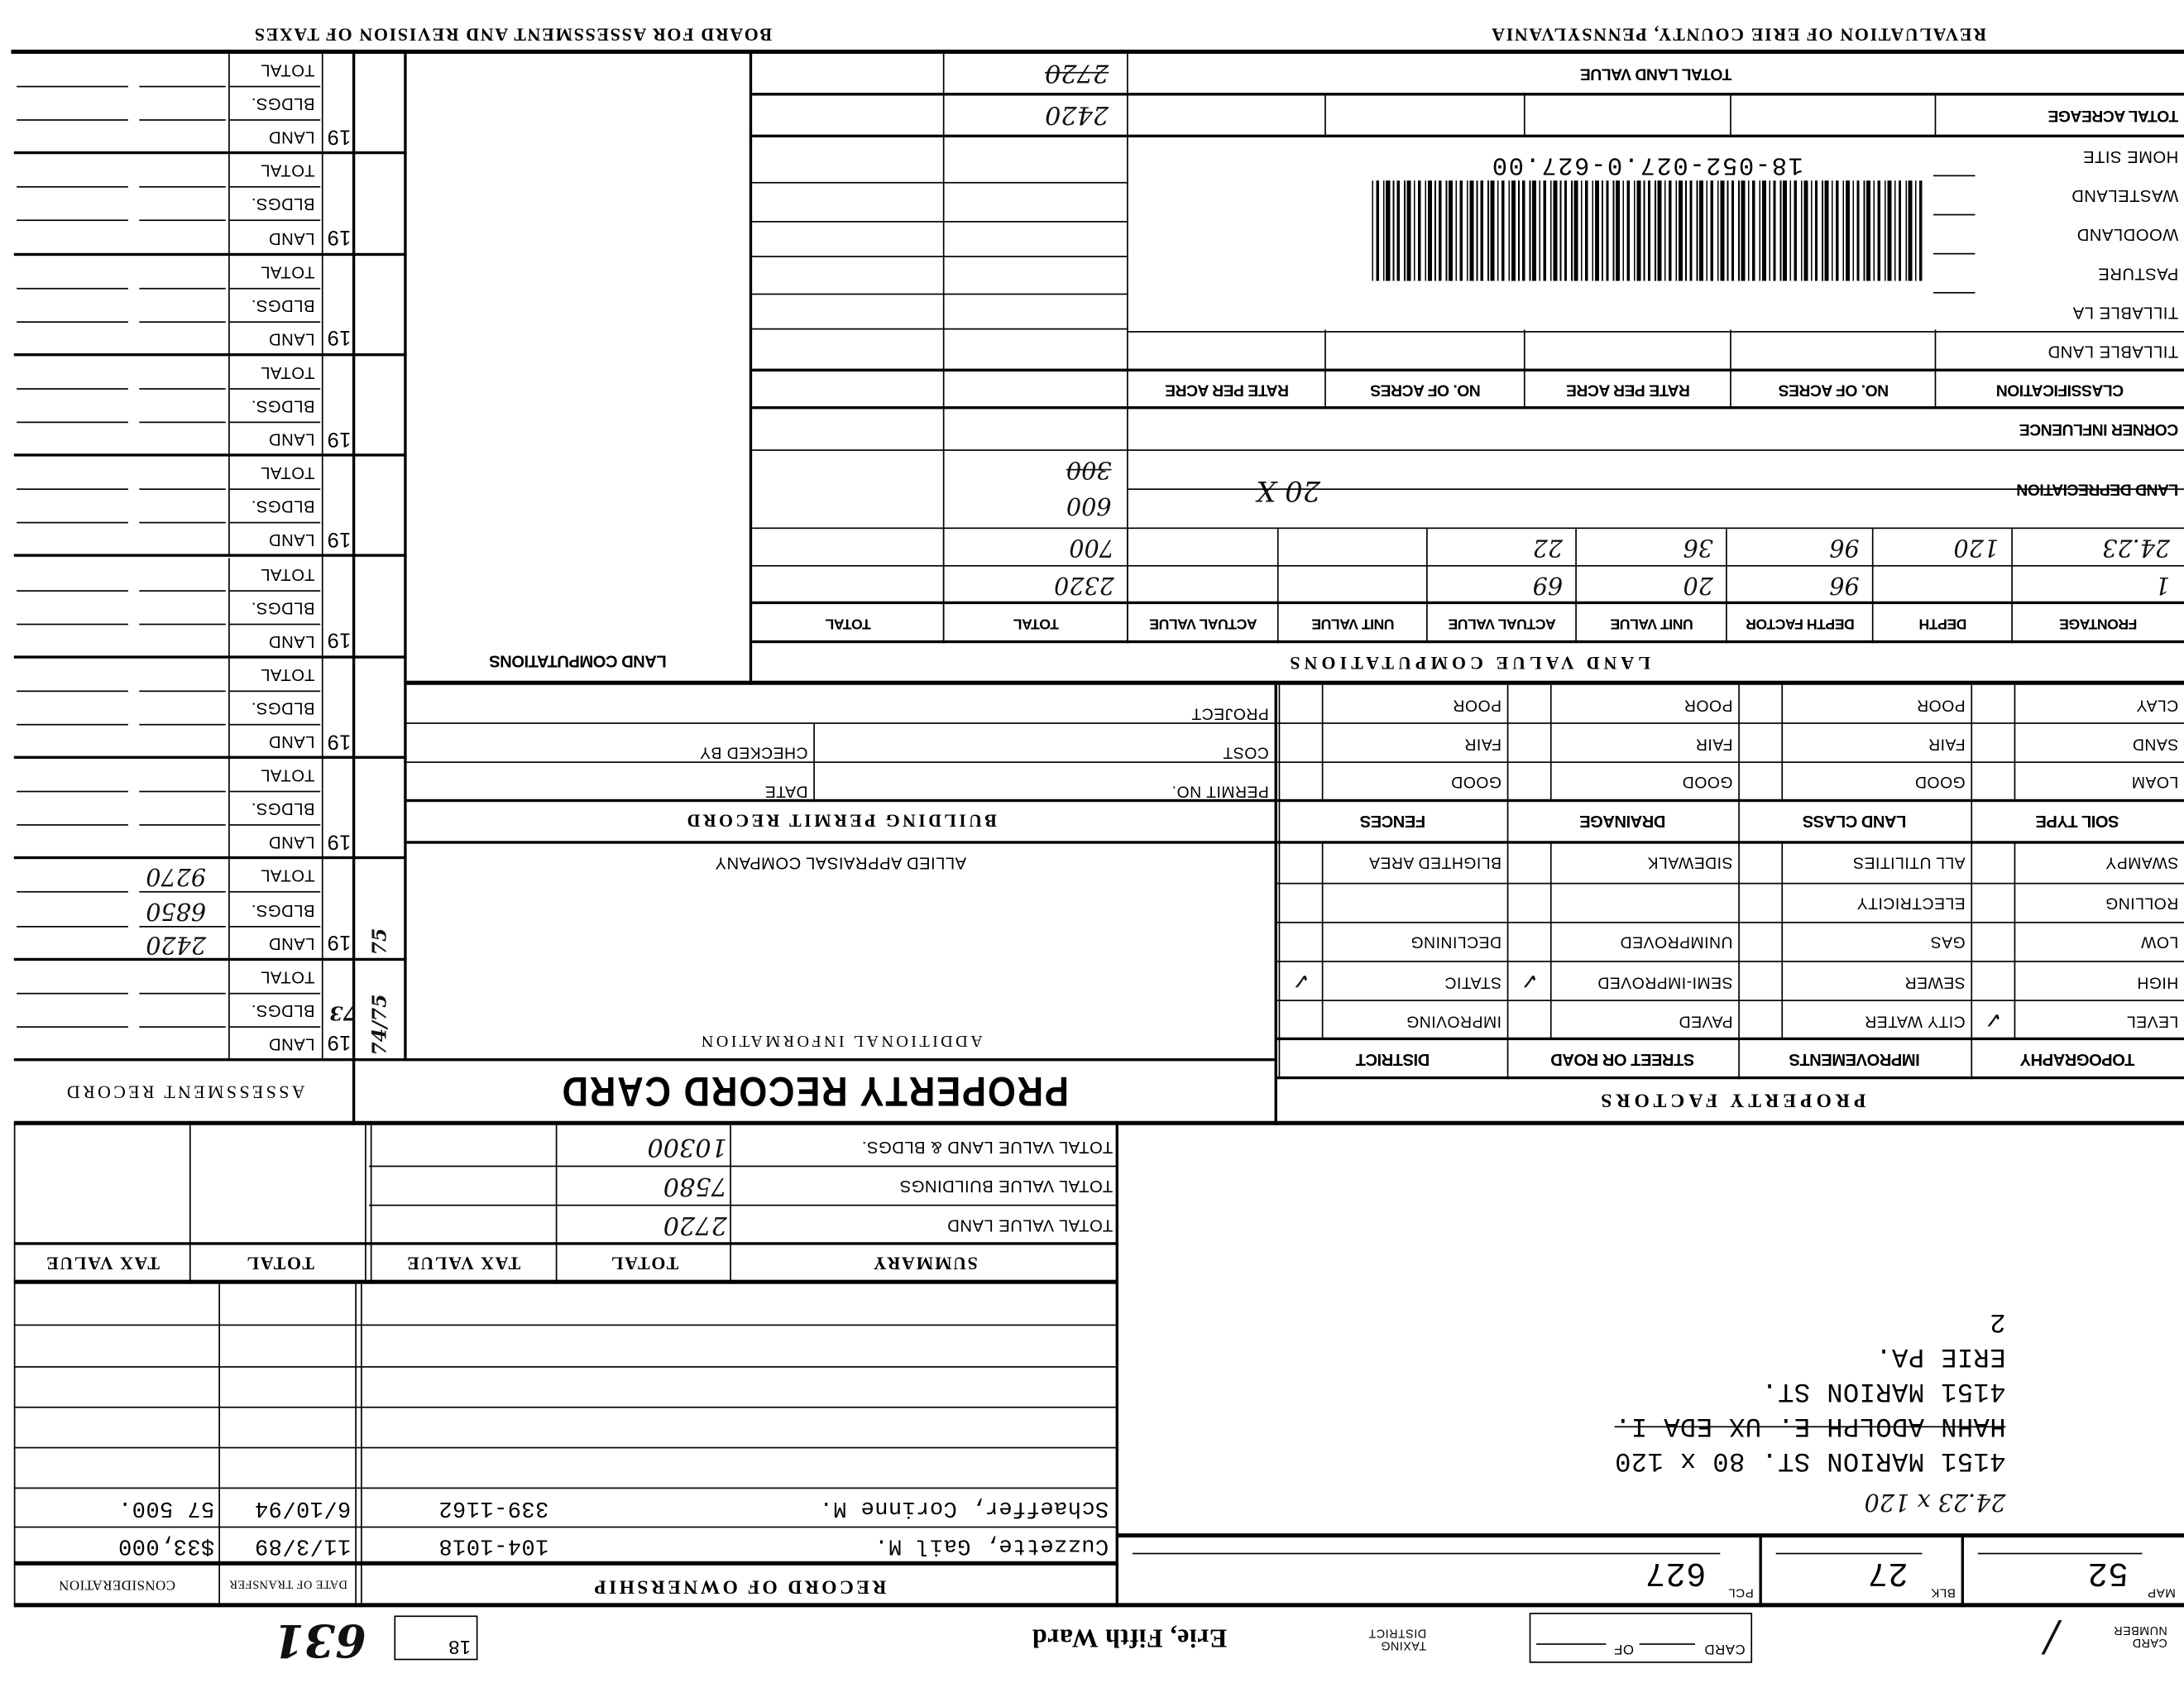 This screenshot has width=2184, height=1688. Describe the element at coordinates (2152, 1020) in the screenshot. I see `factor-option: LEVEL` at that location.